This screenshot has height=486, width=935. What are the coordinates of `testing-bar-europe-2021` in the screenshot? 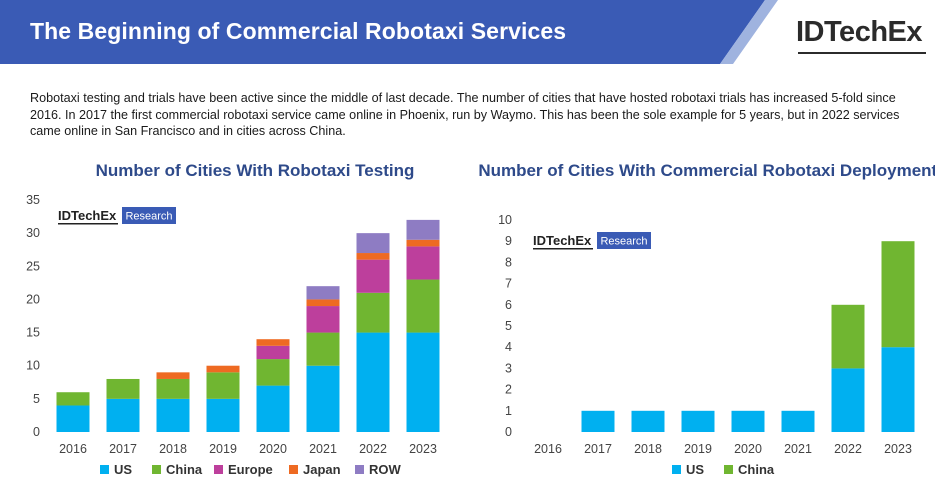 It's located at (323, 319).